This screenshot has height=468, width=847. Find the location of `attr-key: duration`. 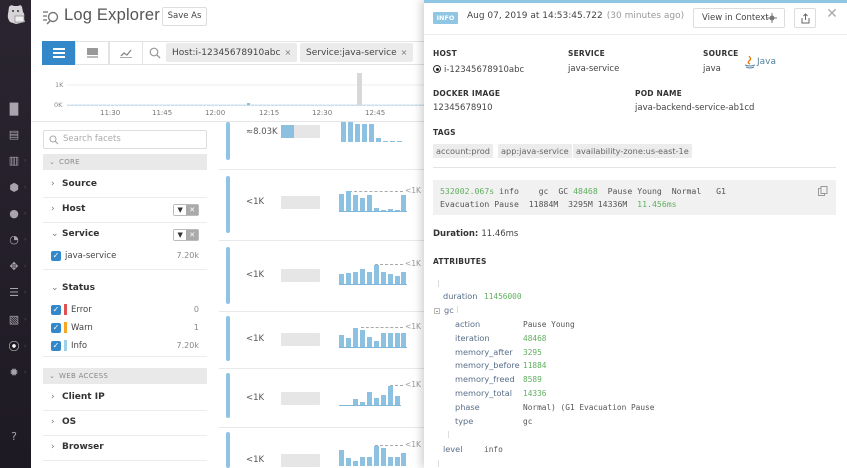

attr-key: duration is located at coordinates (460, 296).